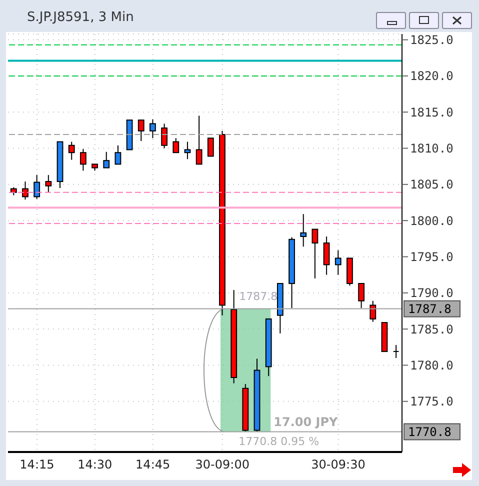  Describe the element at coordinates (95, 465) in the screenshot. I see `x-tick-label: 14:30` at that location.